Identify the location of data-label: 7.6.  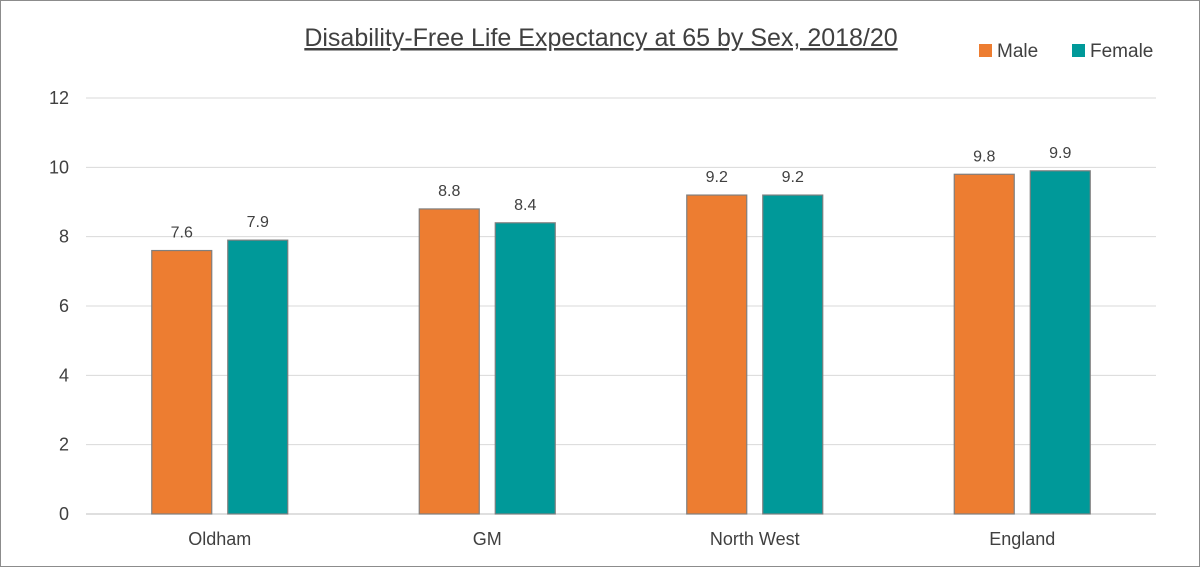
(182, 233).